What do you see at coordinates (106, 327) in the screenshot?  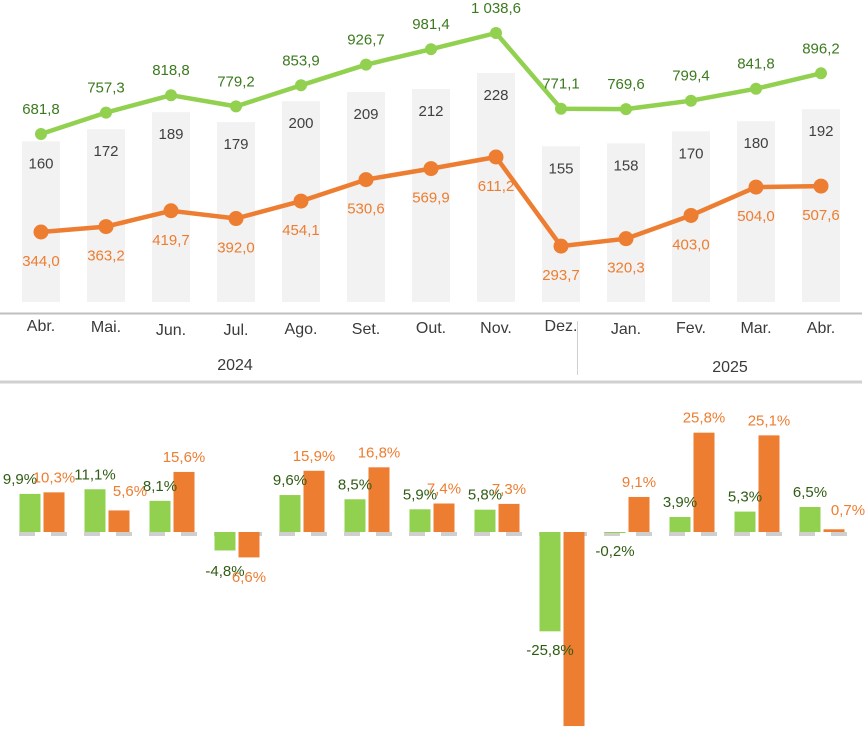 I see `month-label: Mai.` at bounding box center [106, 327].